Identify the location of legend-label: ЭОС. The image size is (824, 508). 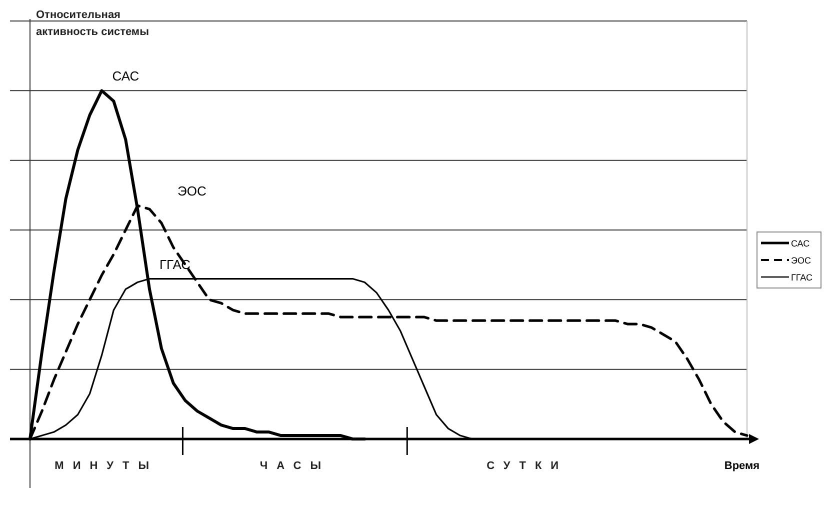
(801, 261).